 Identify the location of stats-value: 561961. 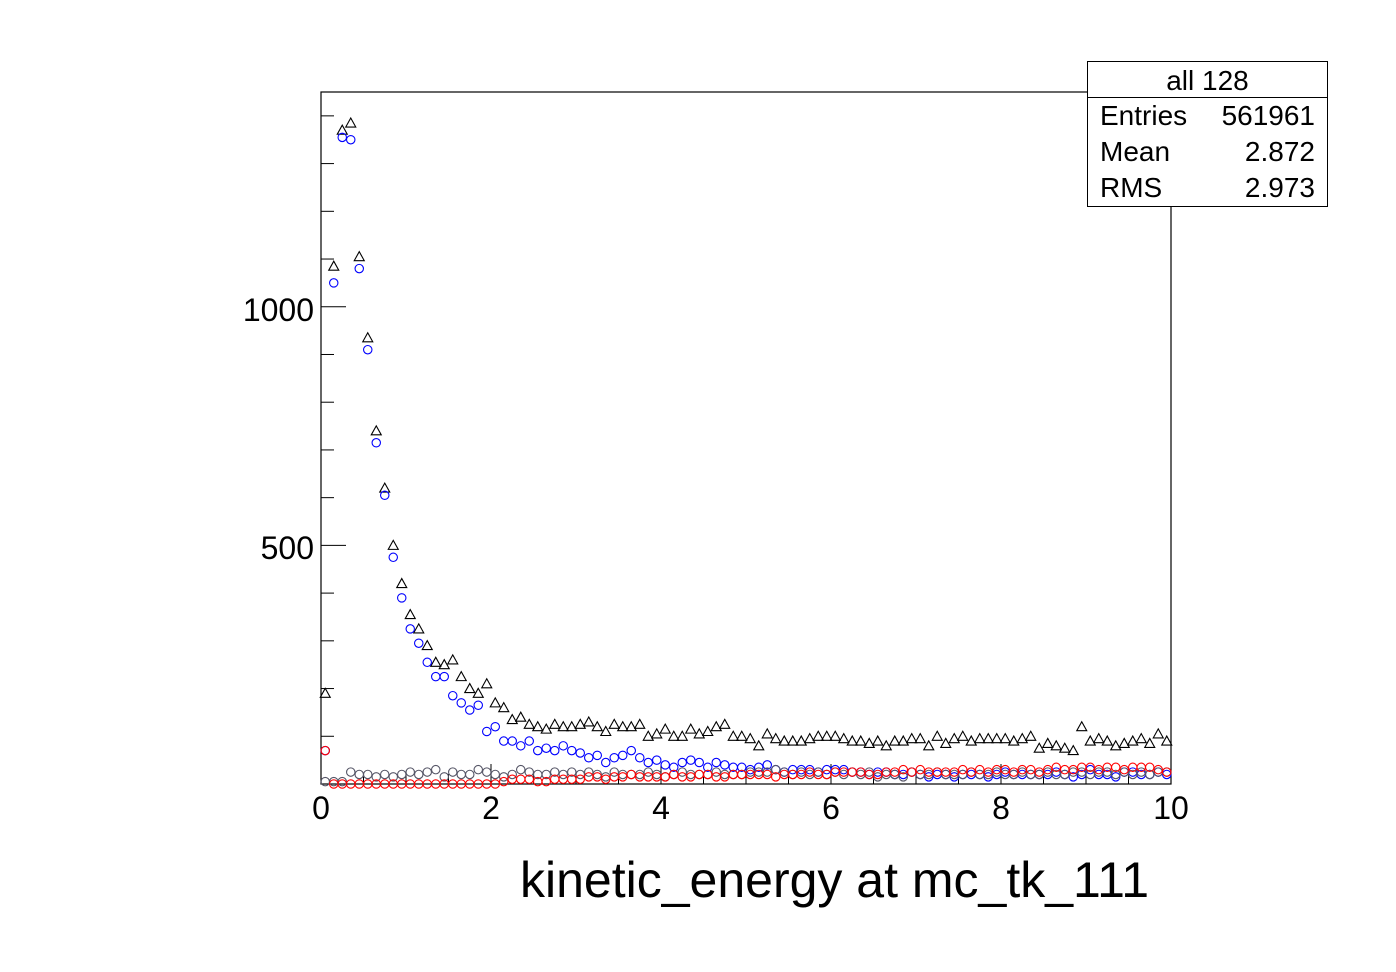
(1268, 115).